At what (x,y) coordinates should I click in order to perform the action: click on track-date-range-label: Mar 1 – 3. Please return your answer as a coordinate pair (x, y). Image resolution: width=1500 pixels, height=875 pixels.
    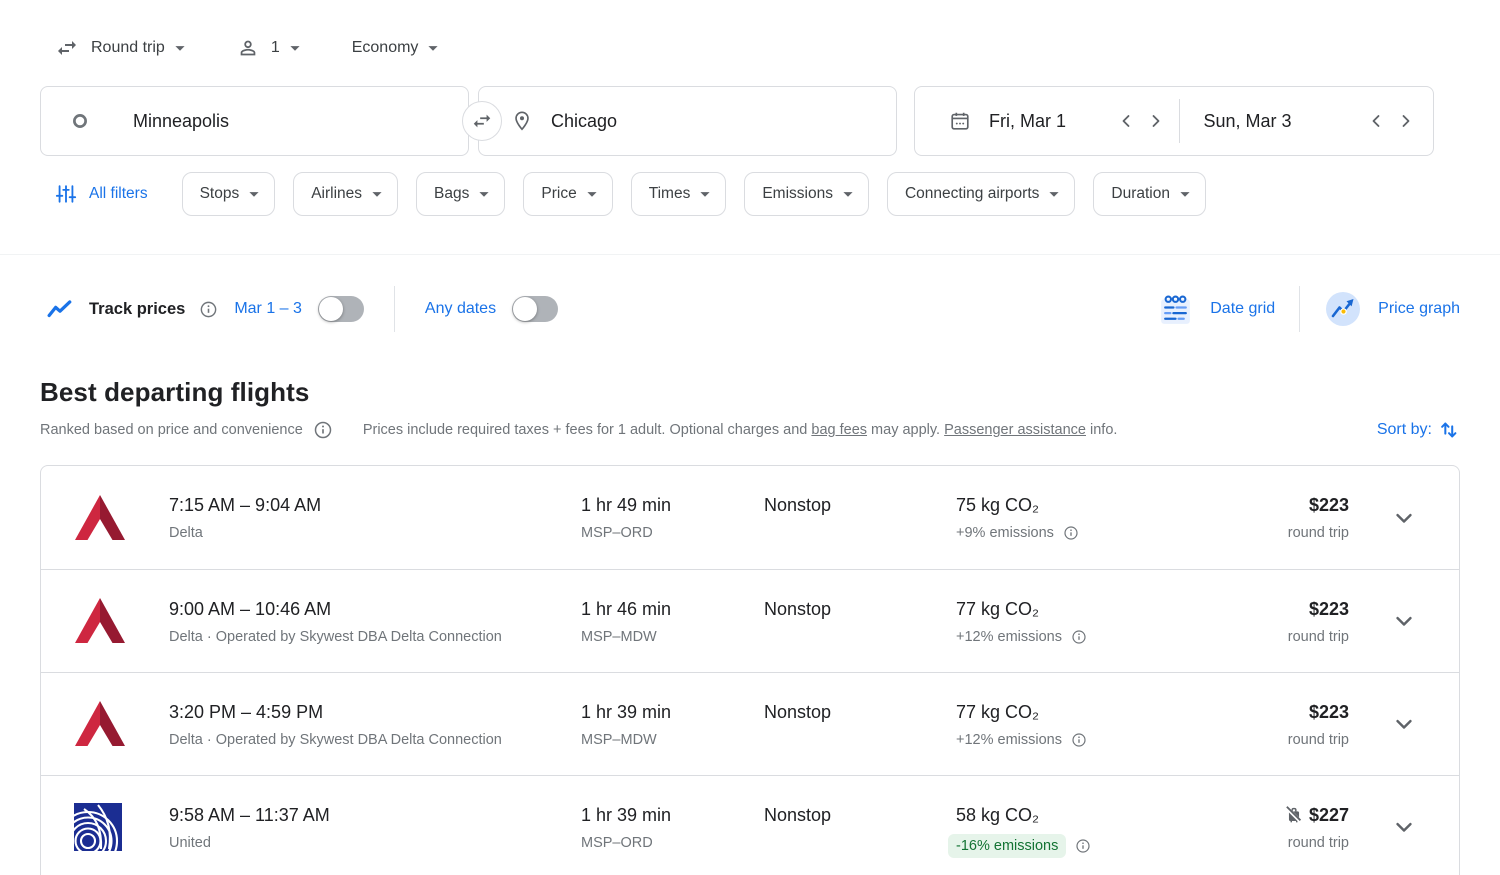
    Looking at the image, I should click on (268, 308).